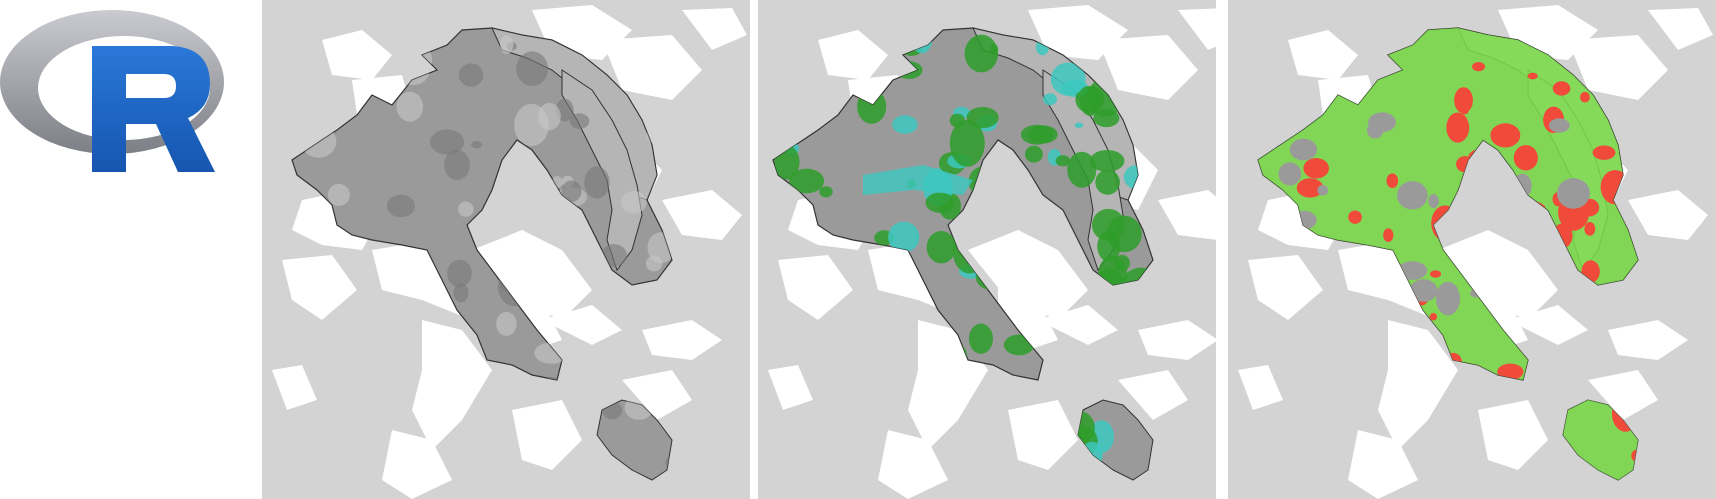 This screenshot has width=1716, height=499. I want to click on range-southeast, so click(1115, 440).